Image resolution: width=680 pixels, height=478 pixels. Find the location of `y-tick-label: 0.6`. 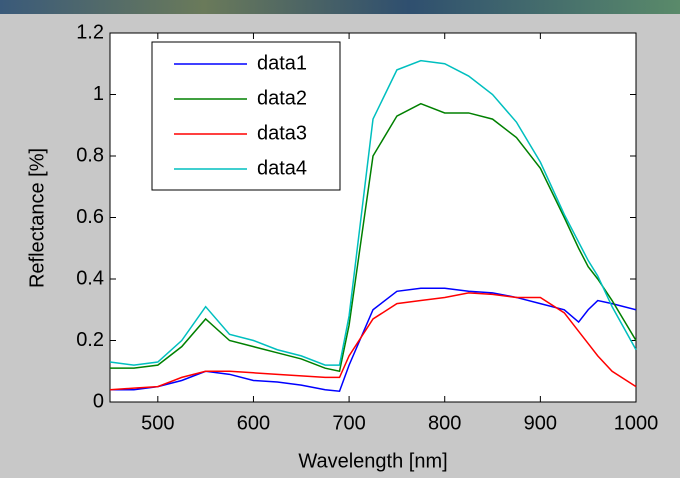

y-tick-label: 0.6 is located at coordinates (90, 217).